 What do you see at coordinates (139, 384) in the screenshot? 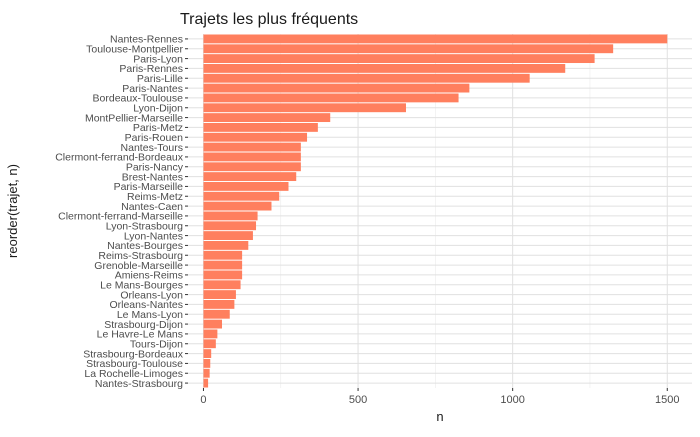
I see `y-tick-label: Nantes-Strasbourg` at bounding box center [139, 384].